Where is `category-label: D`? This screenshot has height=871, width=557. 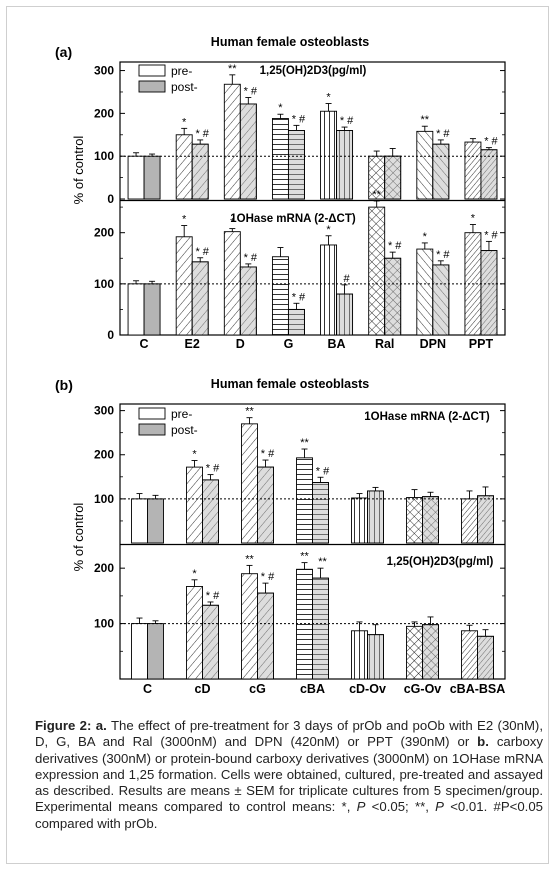
category-label: D is located at coordinates (240, 344).